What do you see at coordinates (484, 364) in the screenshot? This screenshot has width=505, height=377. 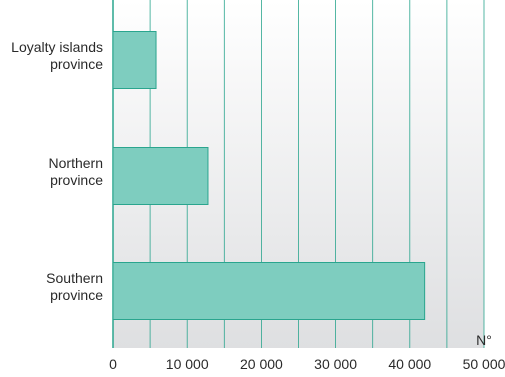 I see `x-tick-label: 50 000` at bounding box center [484, 364].